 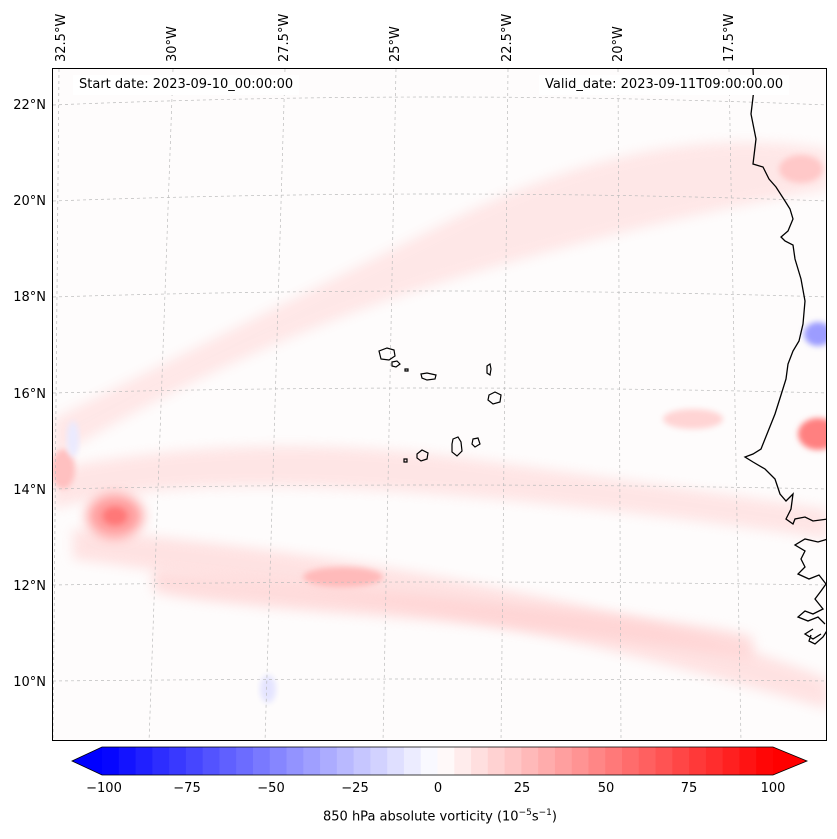 I want to click on colorbar-tick-neg25: −25, so click(x=355, y=788).